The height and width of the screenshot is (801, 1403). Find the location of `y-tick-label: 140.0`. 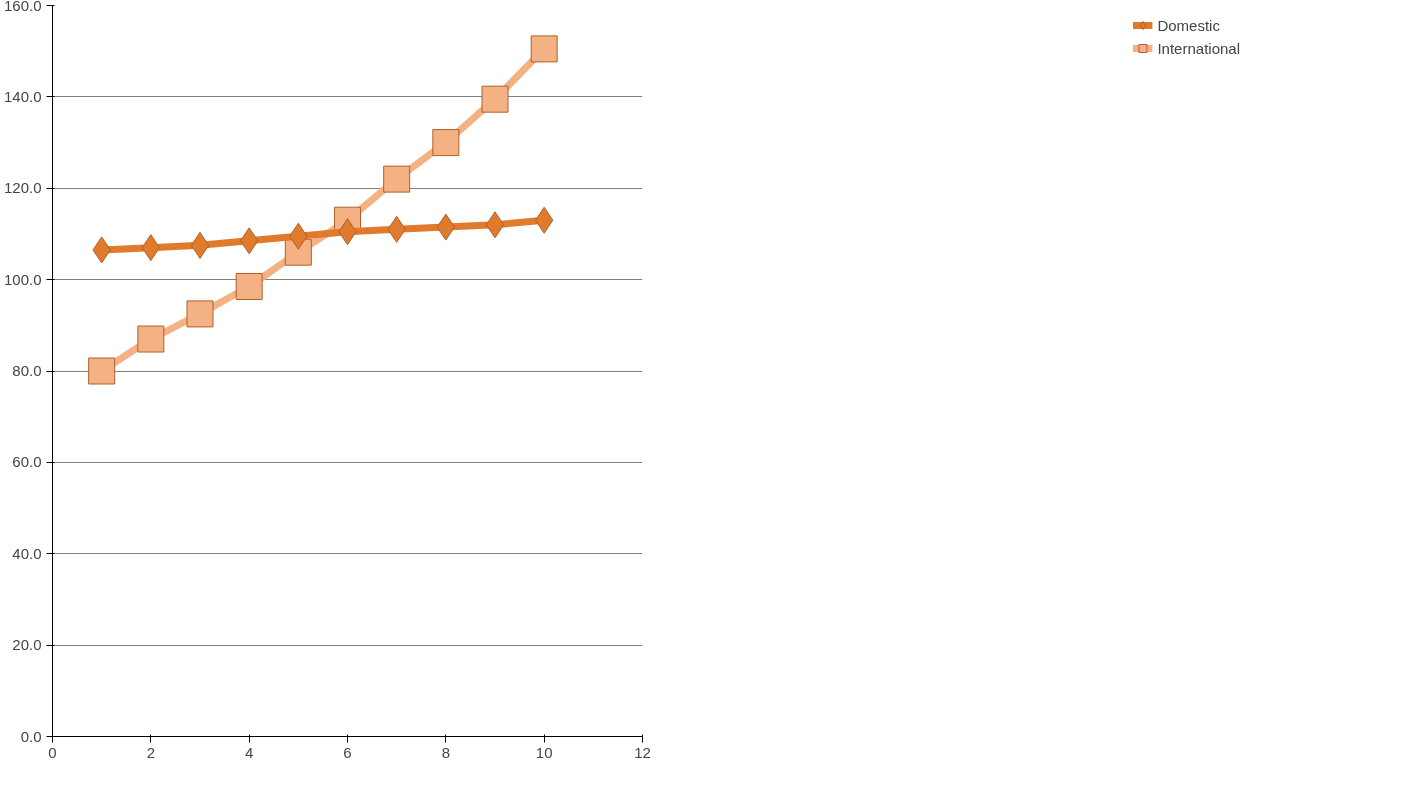

y-tick-label: 140.0 is located at coordinates (22, 96).